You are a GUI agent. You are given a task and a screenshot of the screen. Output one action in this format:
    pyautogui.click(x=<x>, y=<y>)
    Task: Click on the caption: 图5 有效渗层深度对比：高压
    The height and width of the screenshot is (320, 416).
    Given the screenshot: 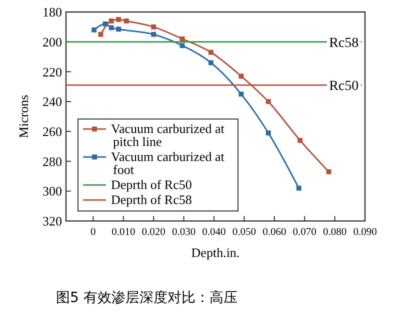 What is the action you would take?
    pyautogui.click(x=147, y=298)
    